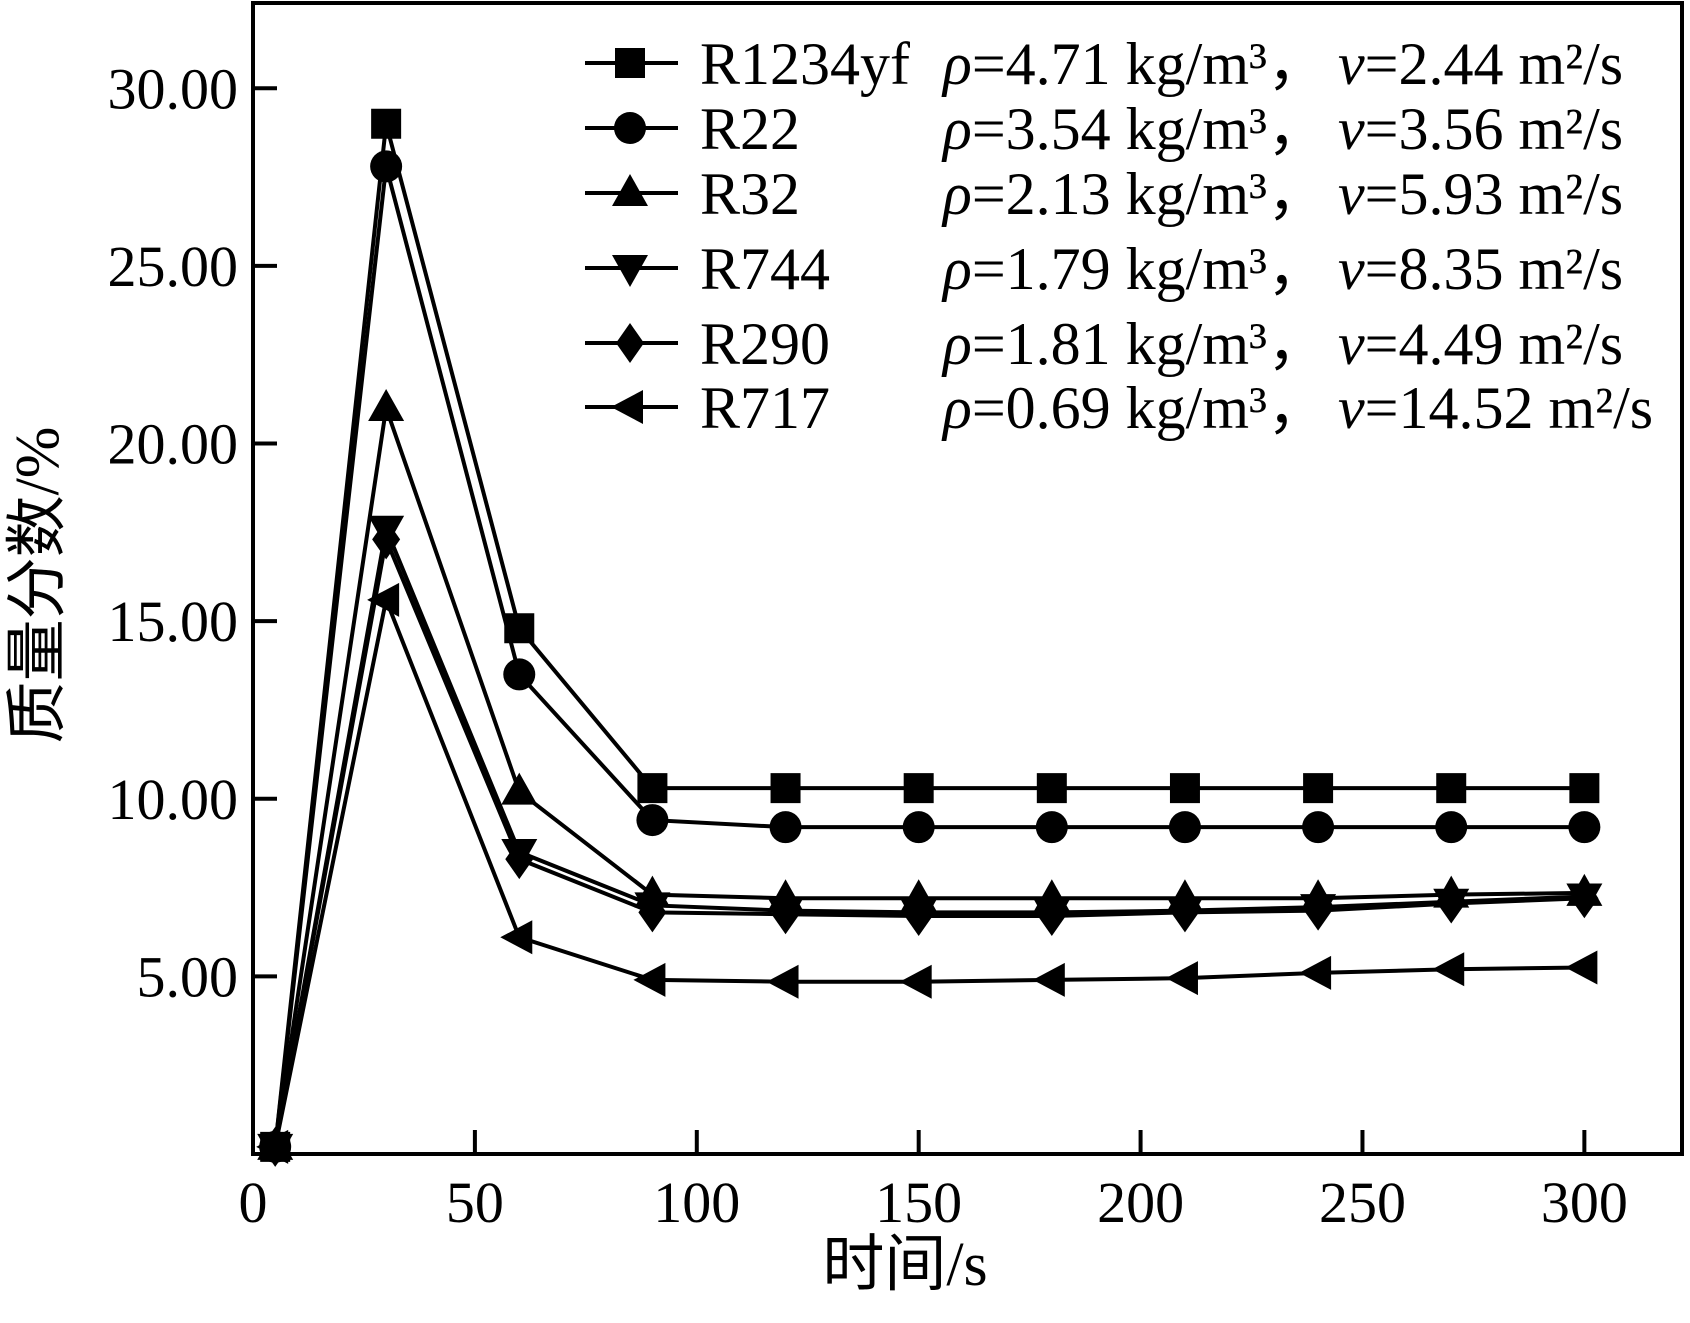  What do you see at coordinates (173, 88) in the screenshot?
I see `y-tick-label: 30.00` at bounding box center [173, 88].